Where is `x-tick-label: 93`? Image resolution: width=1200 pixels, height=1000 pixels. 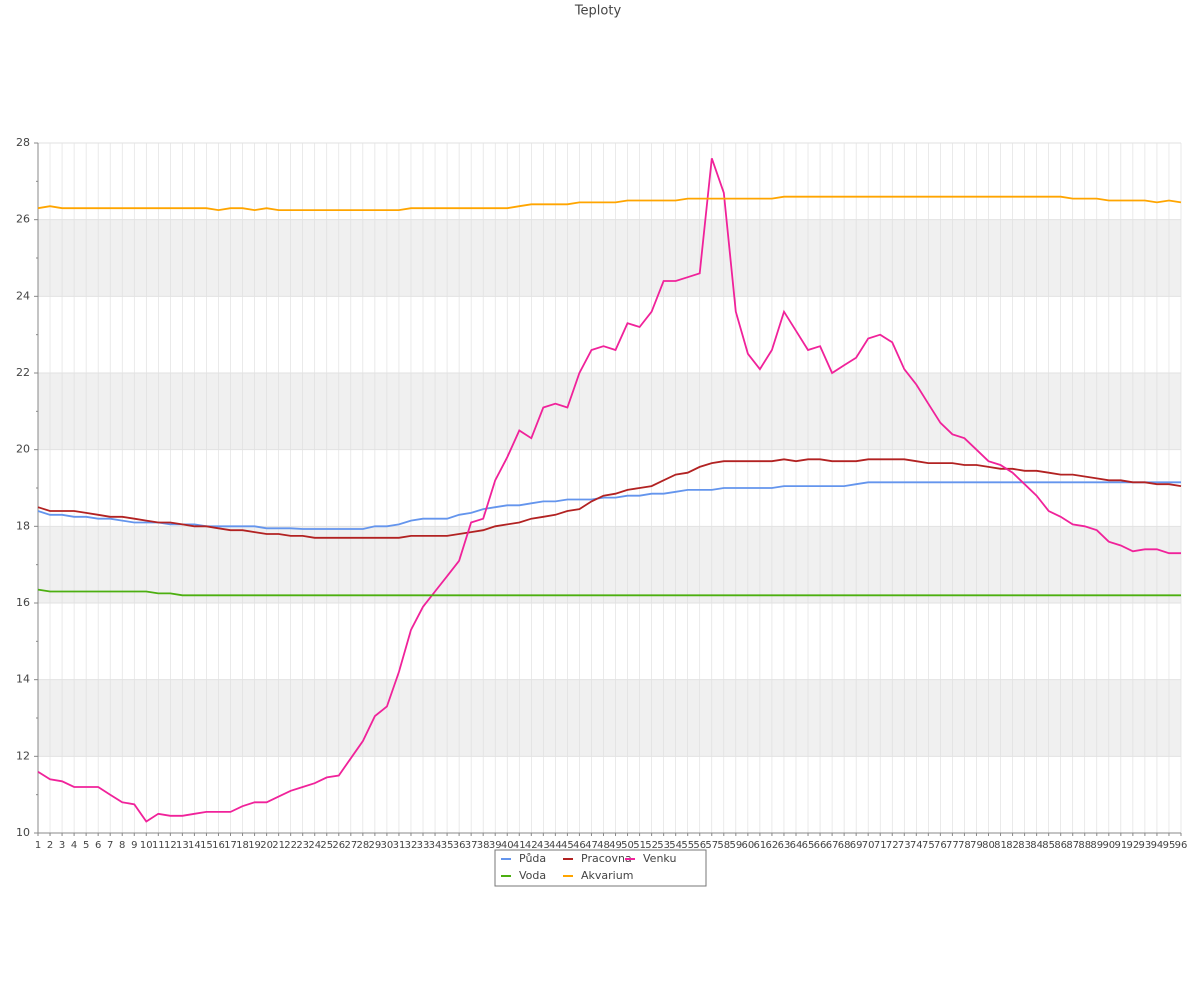 x-tick-label: 93 is located at coordinates (1145, 845).